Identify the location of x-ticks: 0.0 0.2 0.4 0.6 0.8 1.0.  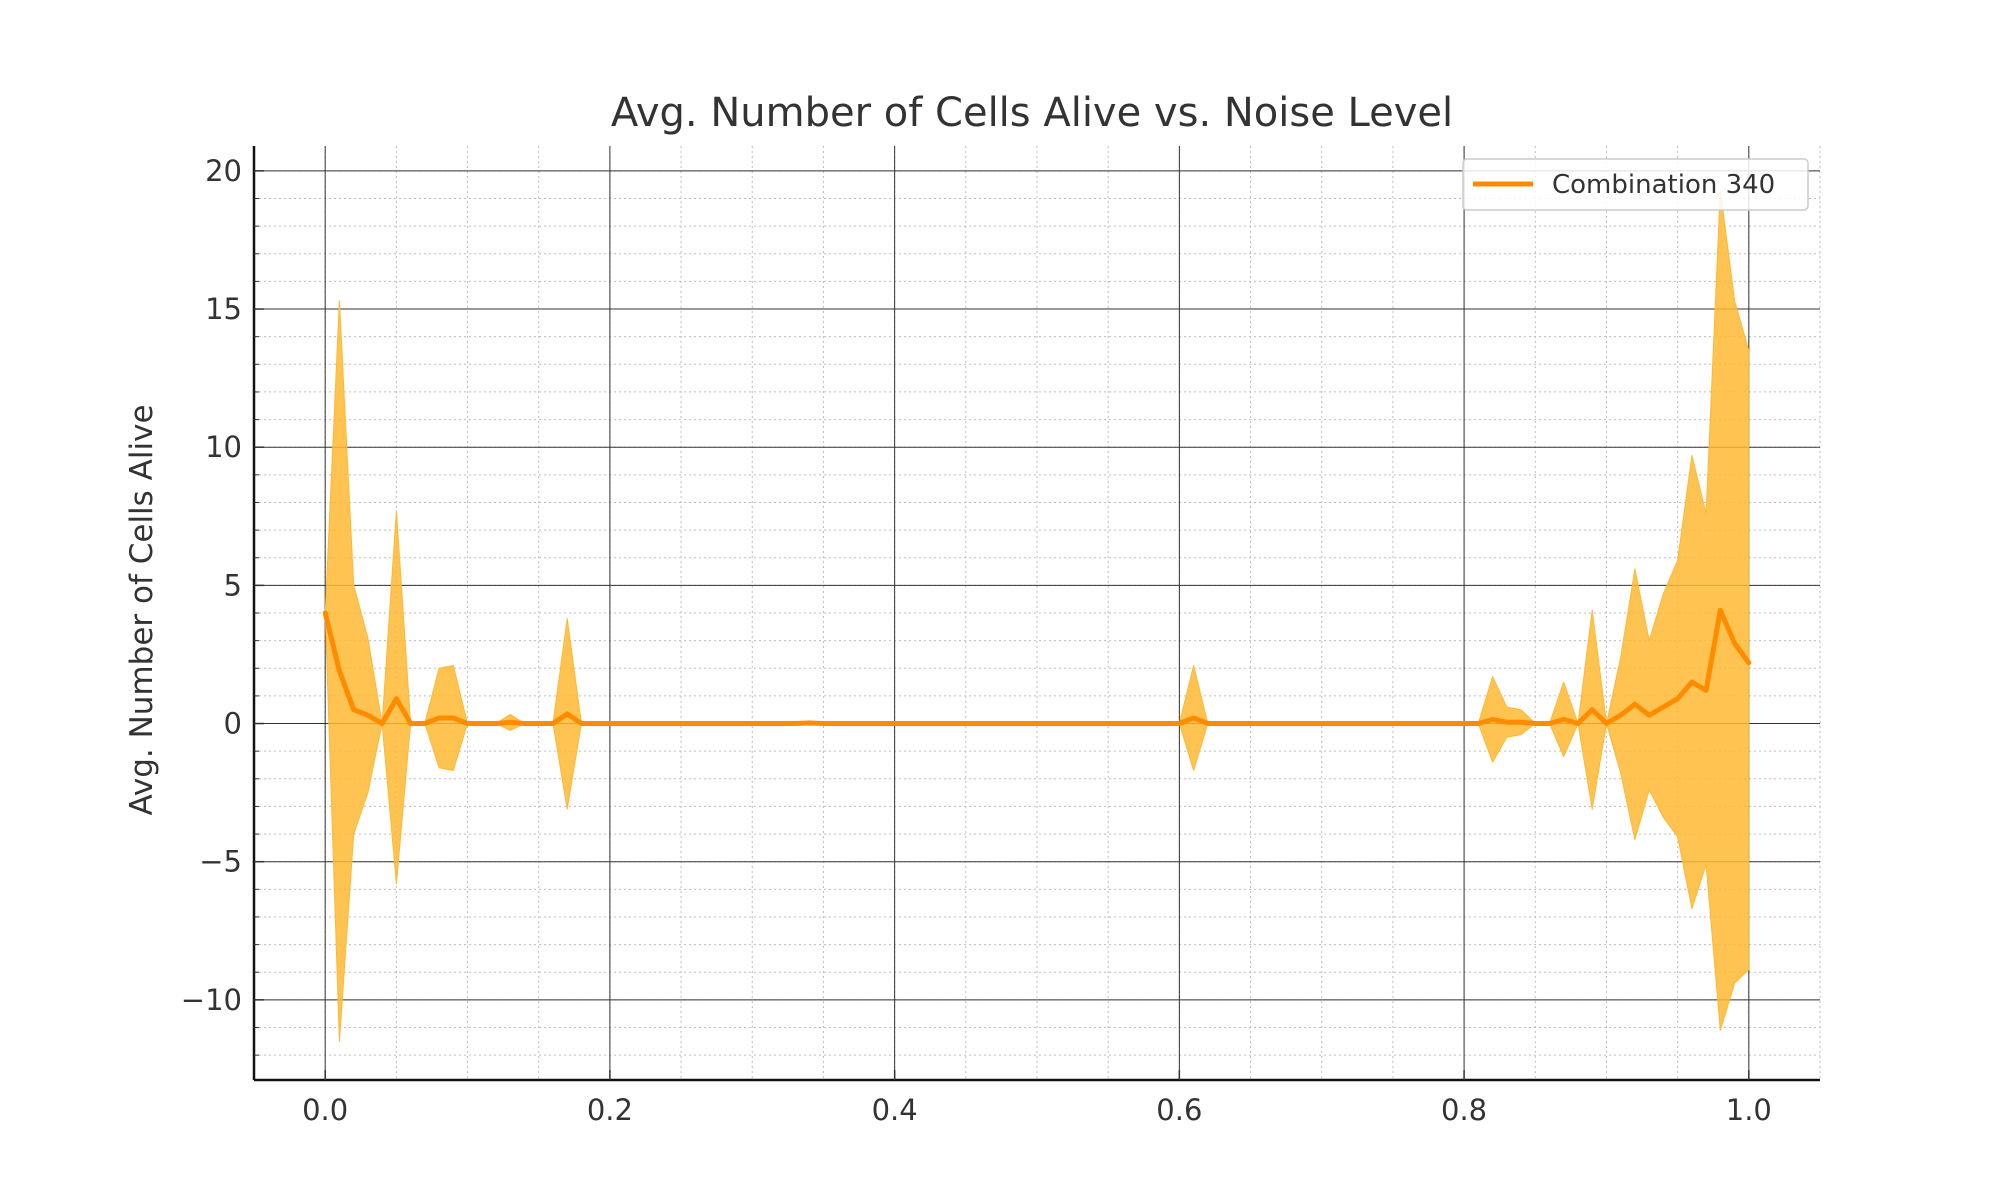
(1037, 1098).